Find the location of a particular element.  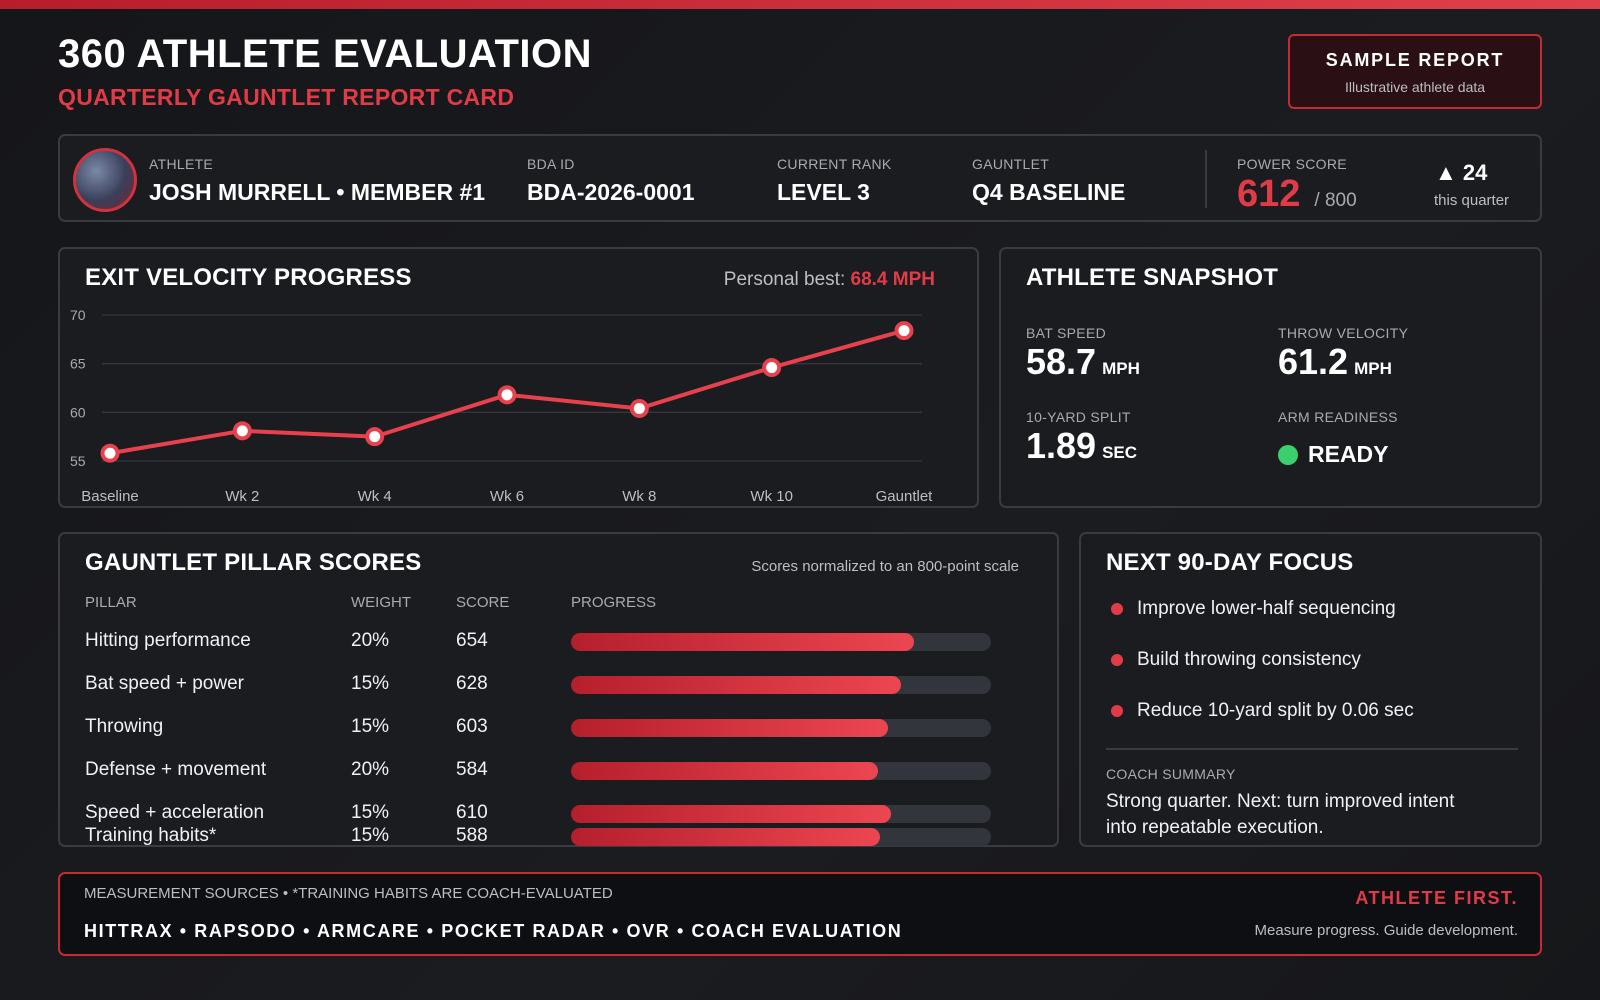

personal-best: Personal best: 68.4 MPH is located at coordinates (829, 280).